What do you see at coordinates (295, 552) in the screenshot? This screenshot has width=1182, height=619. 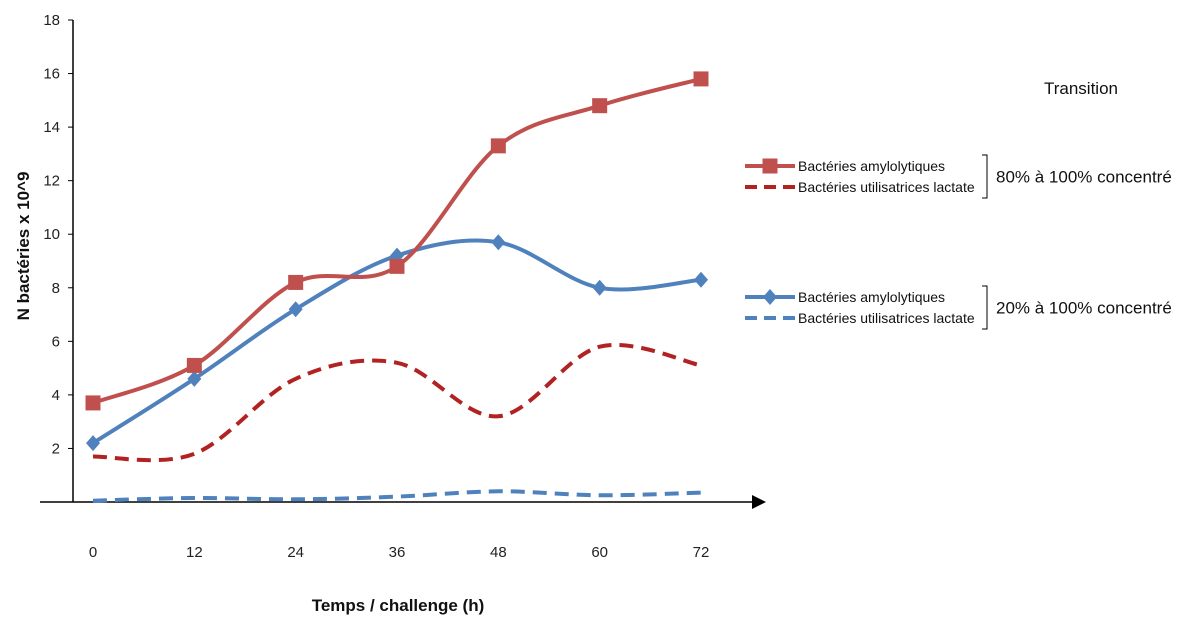 I see `x-tick-label: 24` at bounding box center [295, 552].